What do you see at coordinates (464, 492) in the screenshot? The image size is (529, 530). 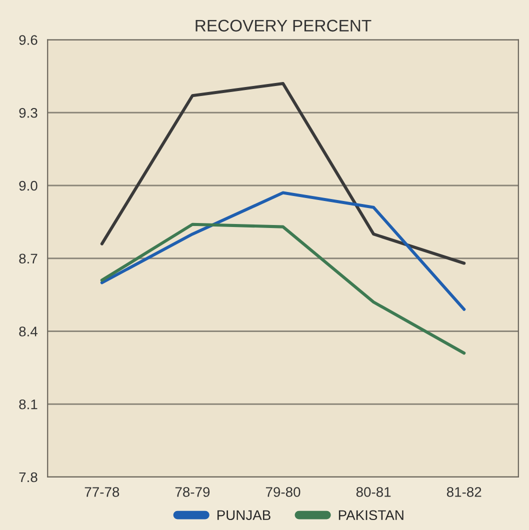 I see `x-tick-label: 81-82` at bounding box center [464, 492].